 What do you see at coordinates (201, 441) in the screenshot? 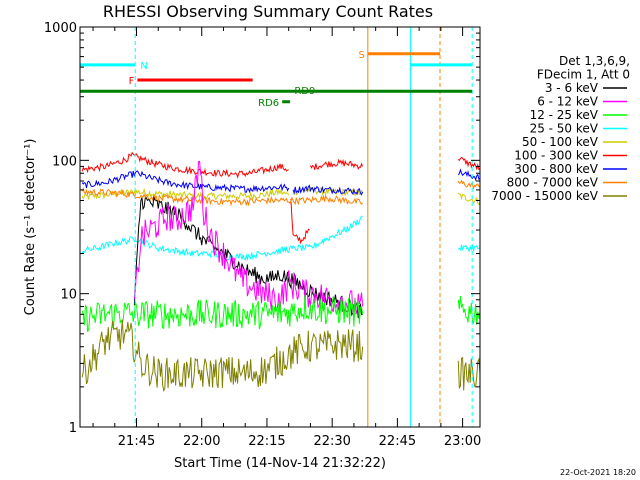
I see `x-tick-label: 22:00` at bounding box center [201, 441].